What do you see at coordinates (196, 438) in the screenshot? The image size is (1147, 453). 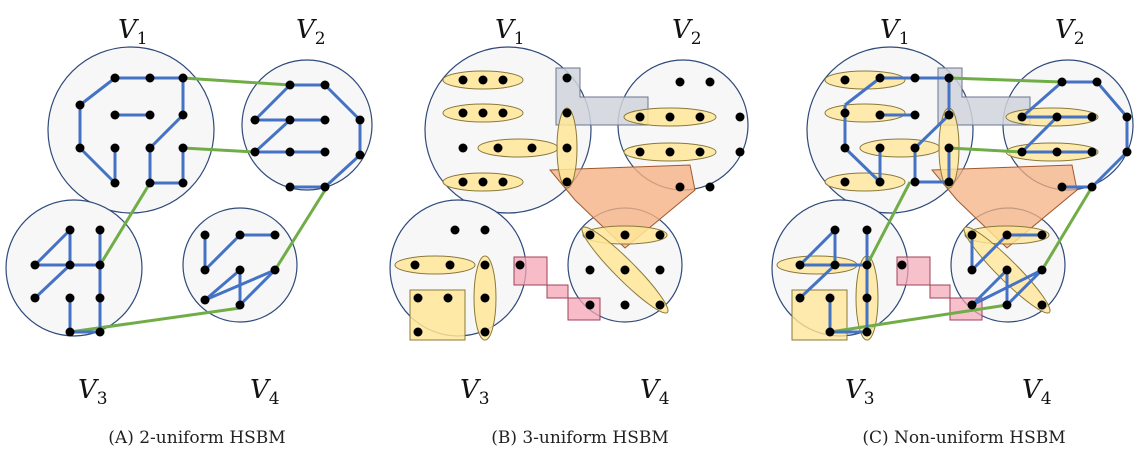 I see `caption-a: (A) 2-uniform HSBM` at bounding box center [196, 438].